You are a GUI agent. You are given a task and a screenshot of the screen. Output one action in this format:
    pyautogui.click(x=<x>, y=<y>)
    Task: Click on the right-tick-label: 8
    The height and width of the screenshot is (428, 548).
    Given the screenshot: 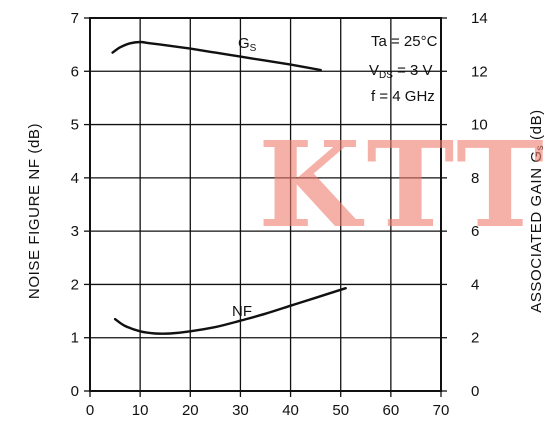 What is the action you would take?
    pyautogui.click(x=475, y=178)
    